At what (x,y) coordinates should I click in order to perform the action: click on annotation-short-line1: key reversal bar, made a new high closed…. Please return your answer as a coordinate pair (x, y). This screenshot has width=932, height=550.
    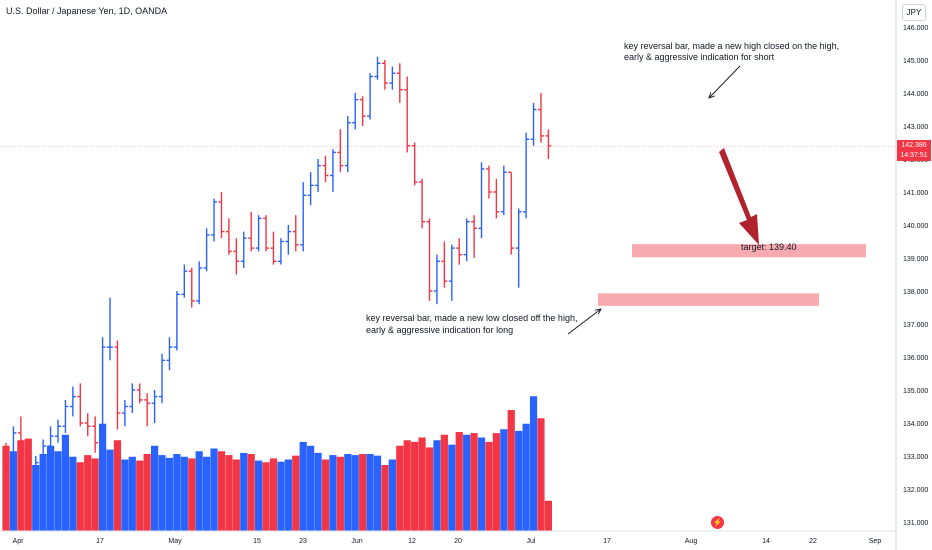
    Looking at the image, I should click on (732, 46).